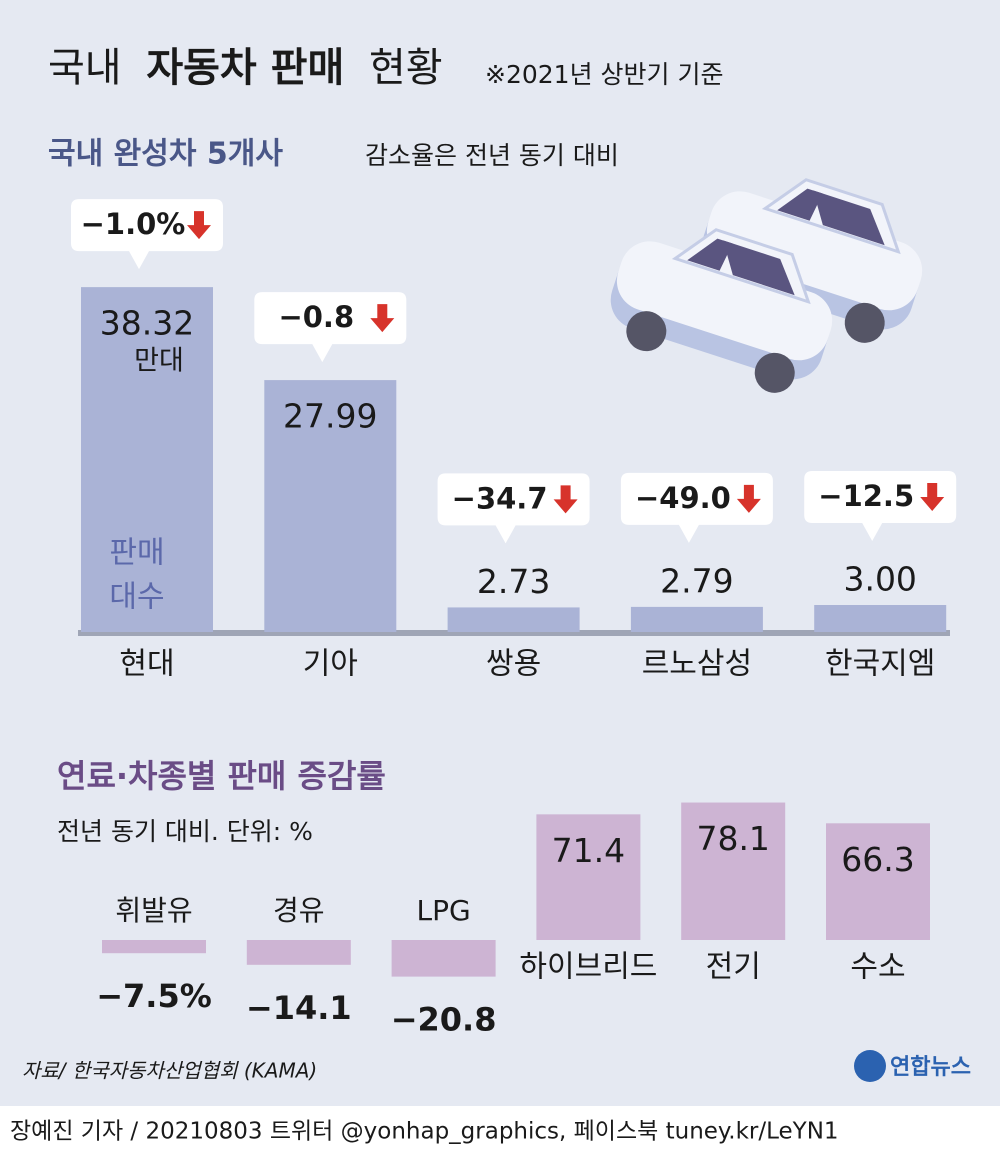 The width and height of the screenshot is (1000, 1154). What do you see at coordinates (877, 967) in the screenshot?
I see `category-label: 수소` at bounding box center [877, 967].